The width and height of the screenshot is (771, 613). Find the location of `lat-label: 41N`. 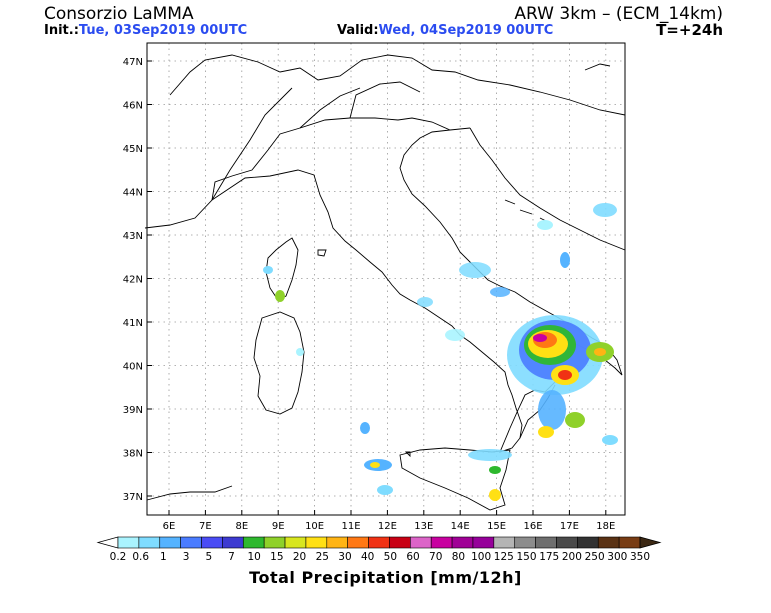

lat-label: 41N is located at coordinates (133, 323).